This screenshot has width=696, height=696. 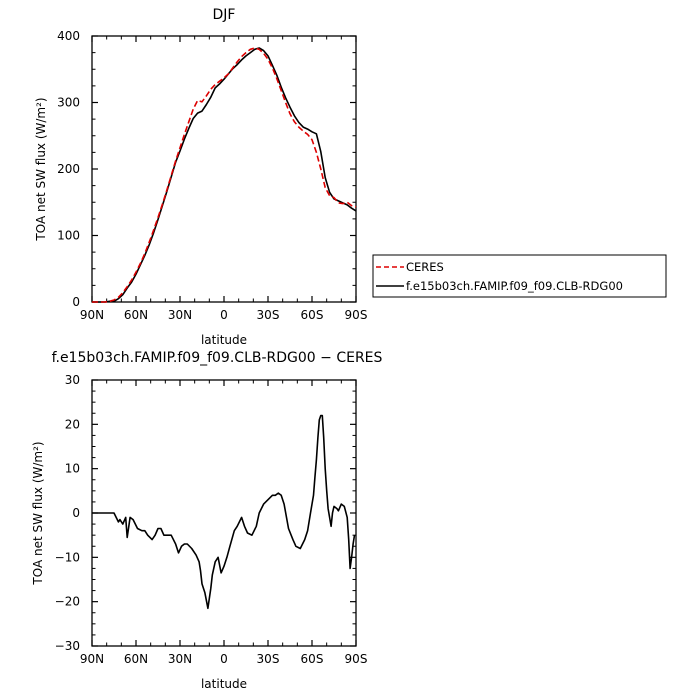 I want to click on bottom-x-tick-label: 30N, so click(x=180, y=659).